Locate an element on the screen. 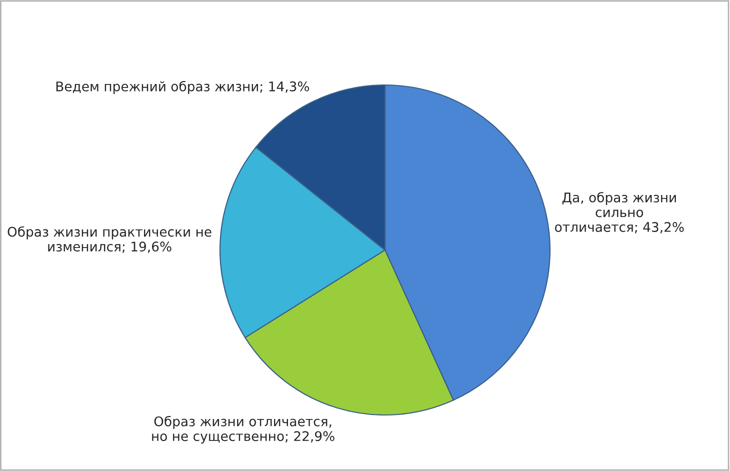 This screenshot has width=730, height=471. slice-label: Да, образ жизни сильно отличается; 43,2% is located at coordinates (619, 213).